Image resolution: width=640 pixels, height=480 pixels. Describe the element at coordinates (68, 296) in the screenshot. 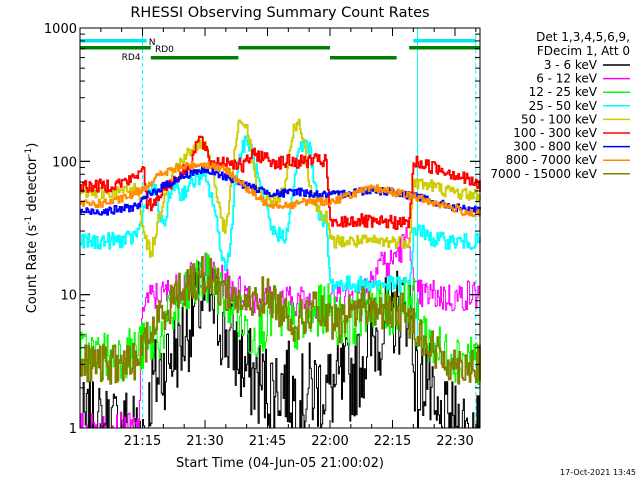

I see `y-tick-label: 10` at that location.